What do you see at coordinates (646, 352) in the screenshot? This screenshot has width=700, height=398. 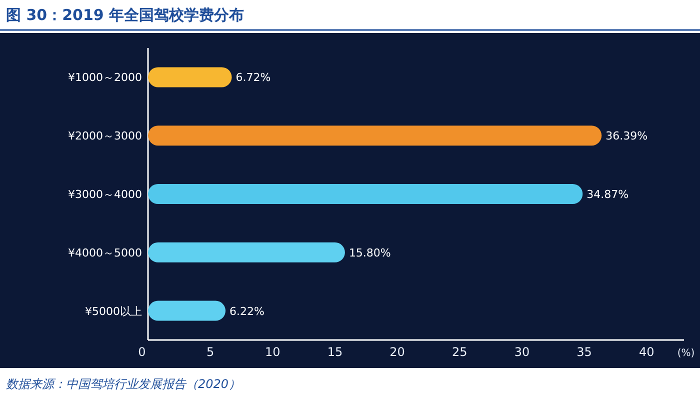 I see `x-tick-label: 40` at bounding box center [646, 352].